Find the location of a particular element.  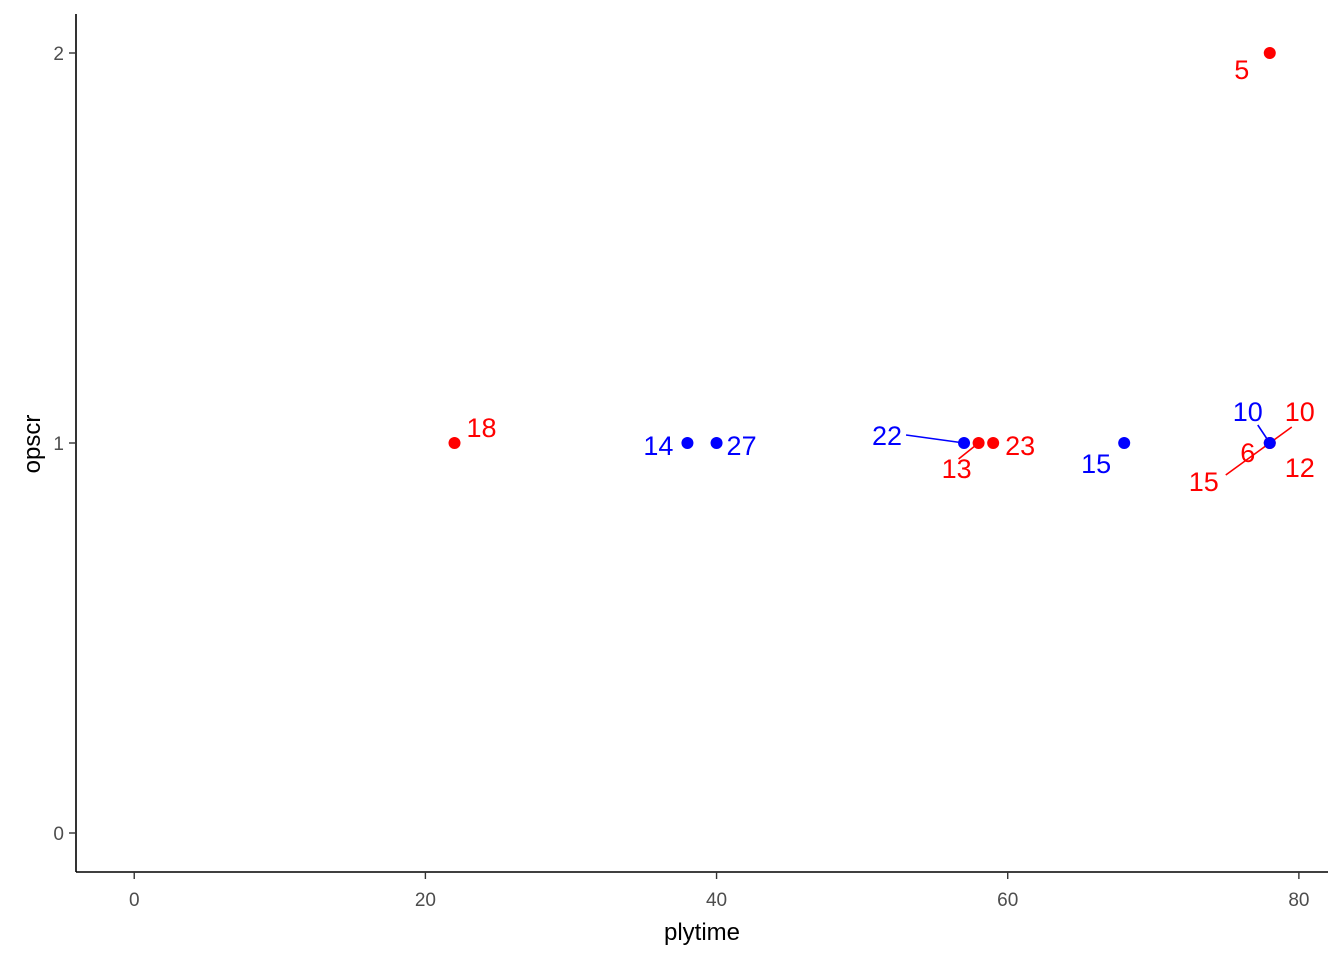

x-tick-label: 60 is located at coordinates (1007, 900).